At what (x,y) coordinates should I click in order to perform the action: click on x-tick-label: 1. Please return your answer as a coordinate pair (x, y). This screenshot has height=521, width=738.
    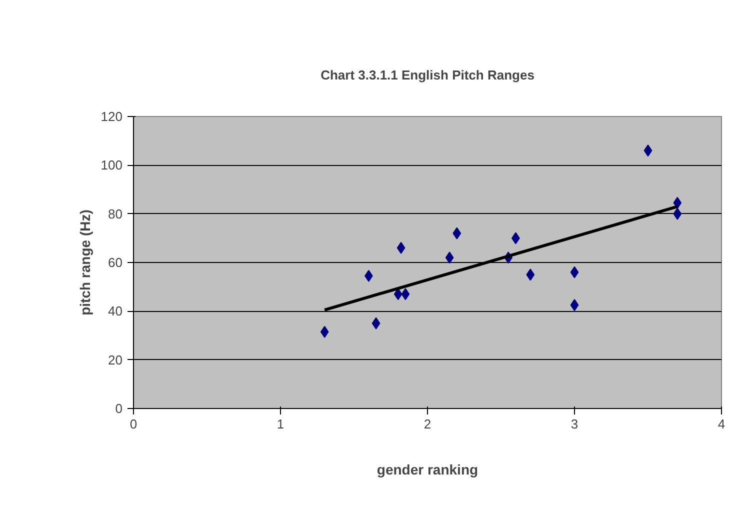
    Looking at the image, I should click on (280, 424).